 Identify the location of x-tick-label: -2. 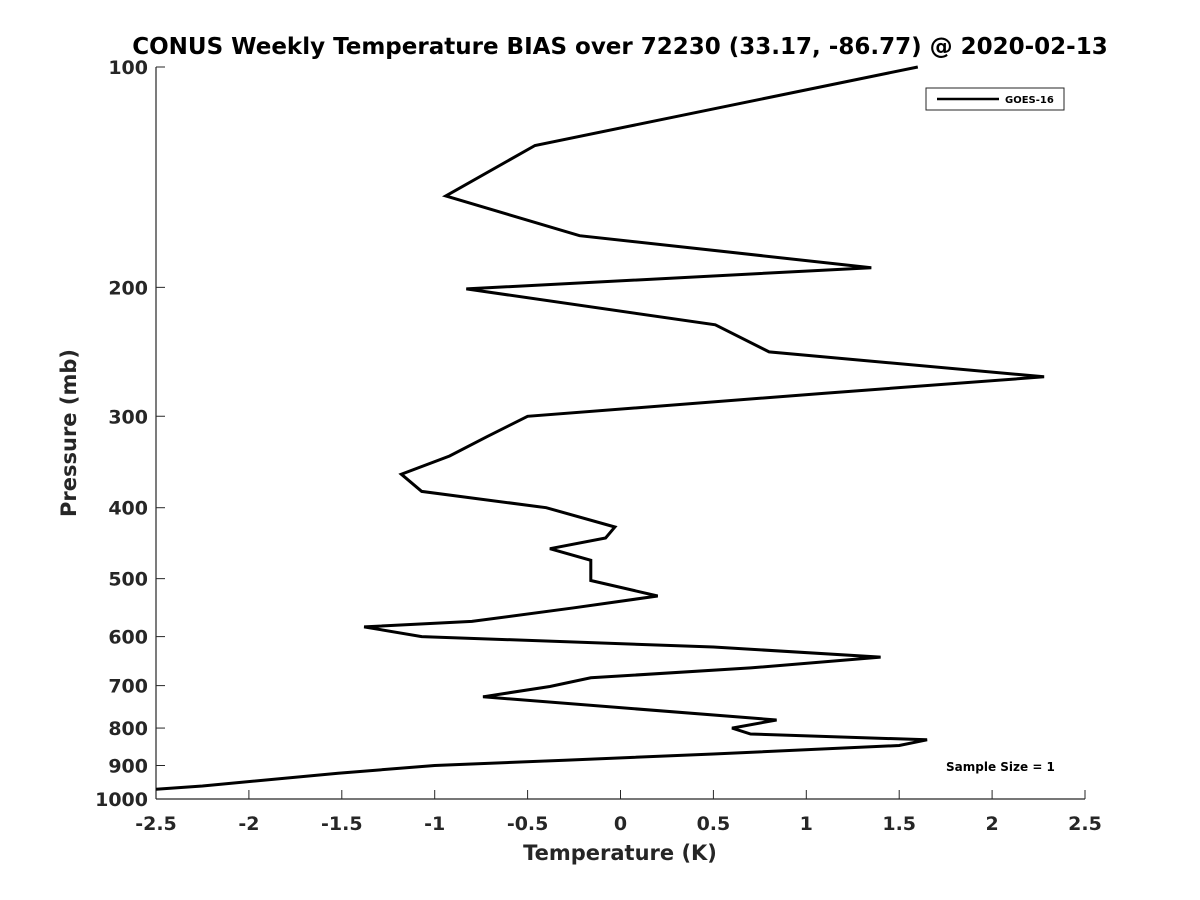
(248, 824).